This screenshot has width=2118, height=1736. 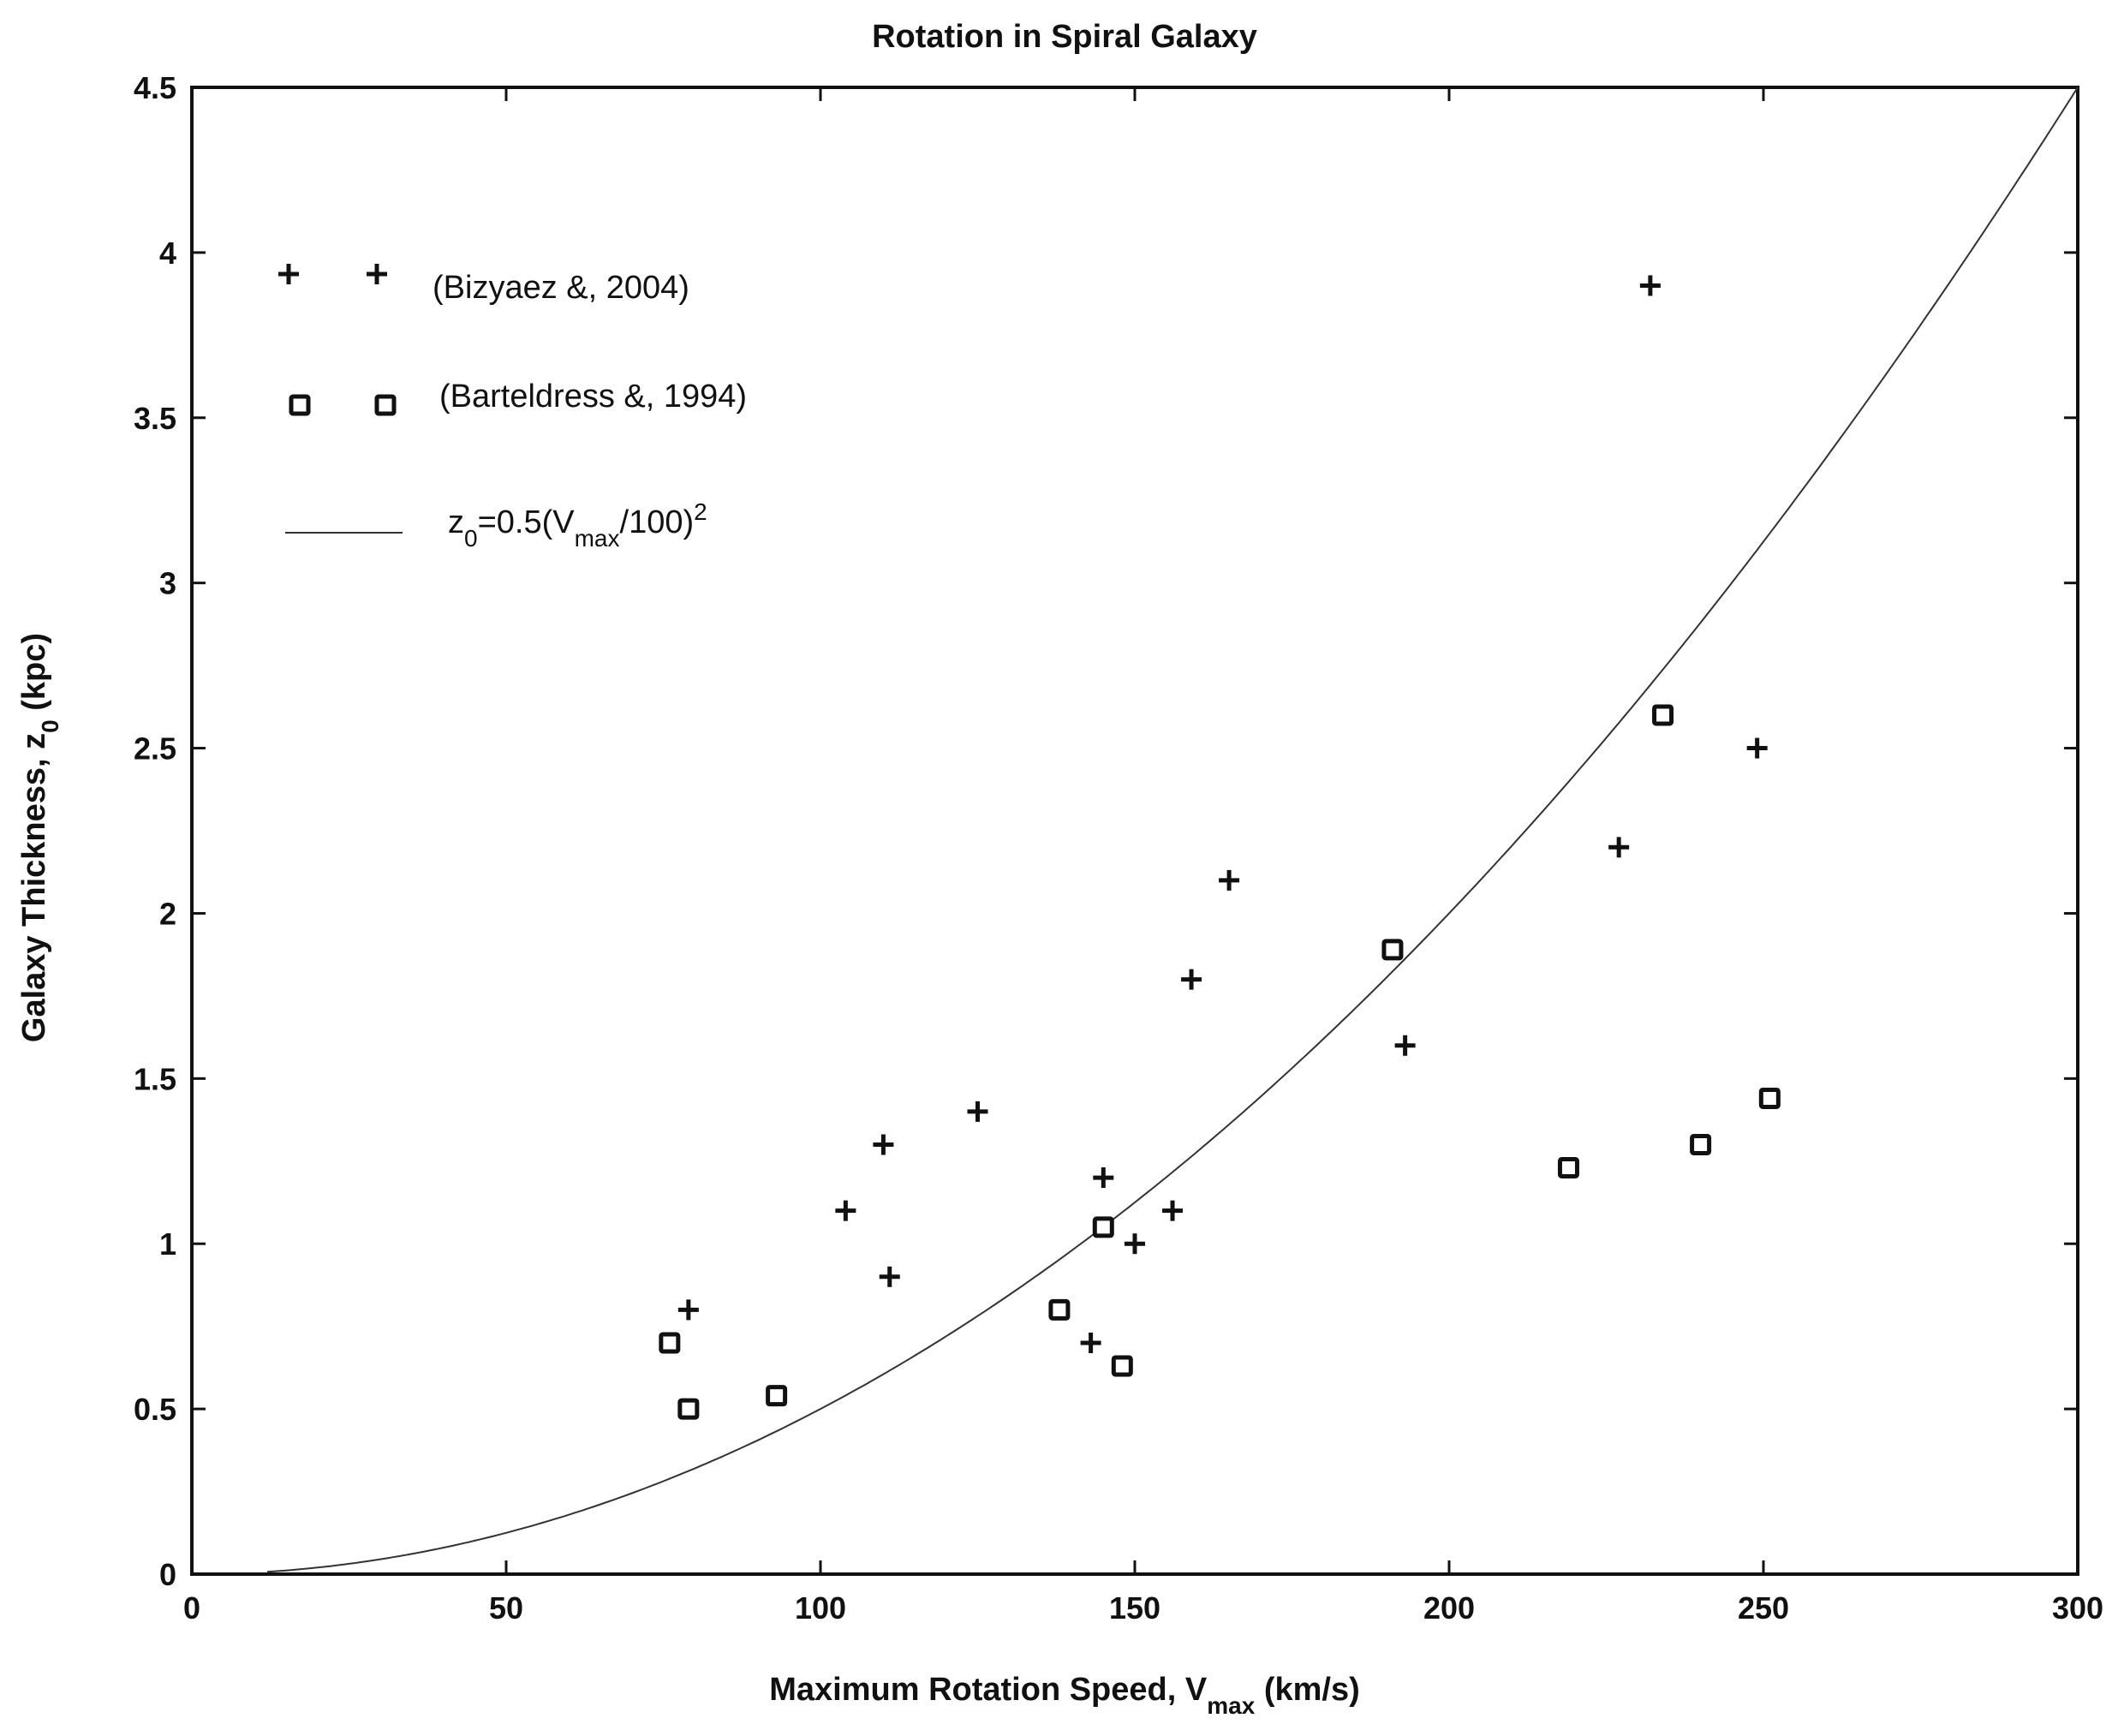 What do you see at coordinates (561, 288) in the screenshot?
I see `legend-label-bizyaez: (Bizyaez &, 2004)` at bounding box center [561, 288].